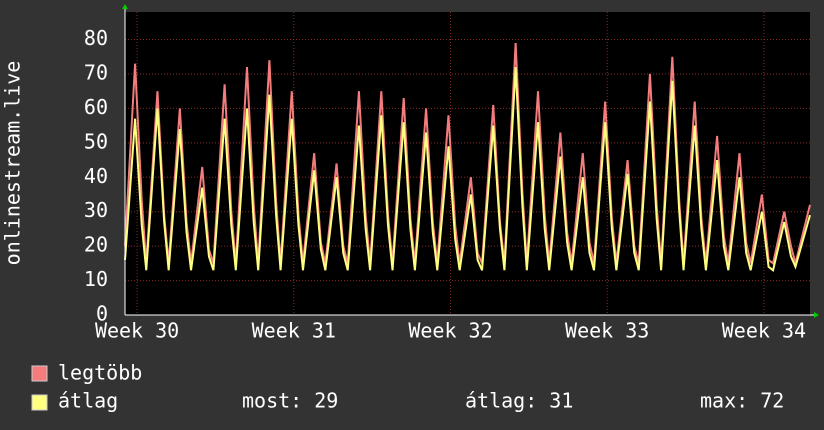 The image size is (824, 430). What do you see at coordinates (96, 245) in the screenshot?
I see `y-tick-label: 20` at bounding box center [96, 245].